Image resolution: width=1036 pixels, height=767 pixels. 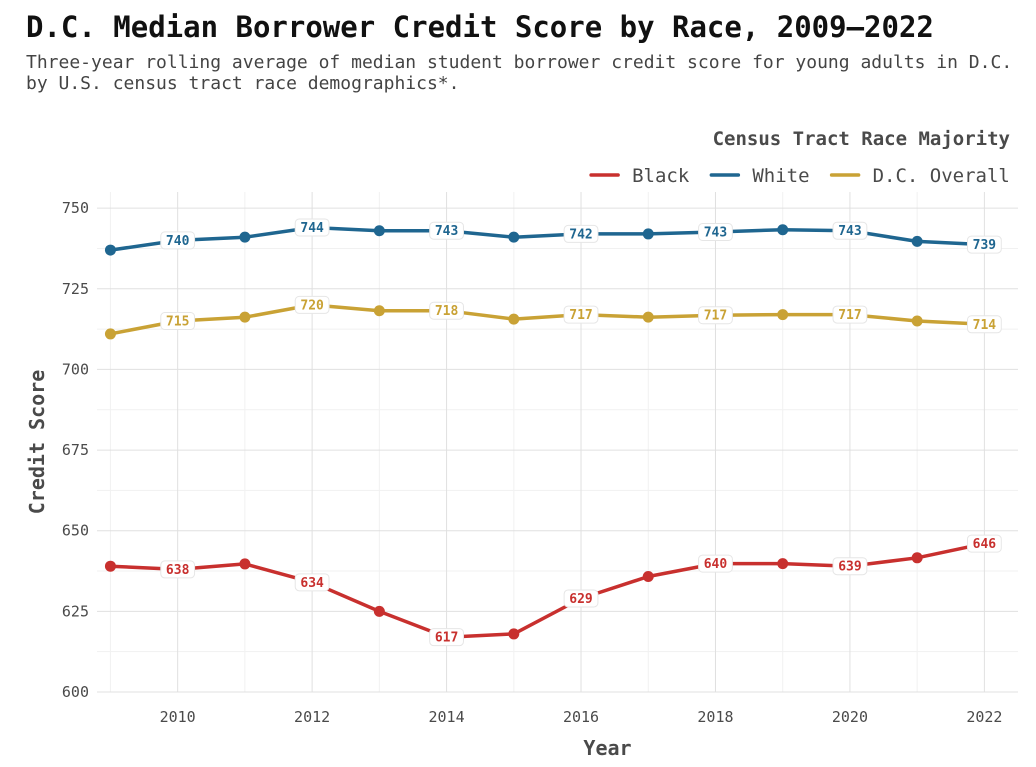 I want to click on y-tick-label: 750, so click(x=75, y=208).